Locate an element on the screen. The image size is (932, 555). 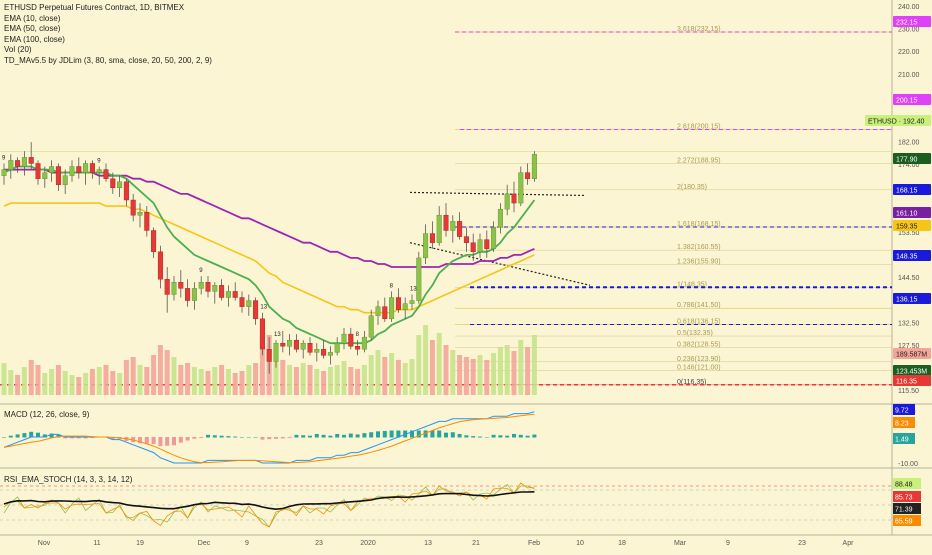
legend-ema100: EMA (100, close) is located at coordinates (34, 39).